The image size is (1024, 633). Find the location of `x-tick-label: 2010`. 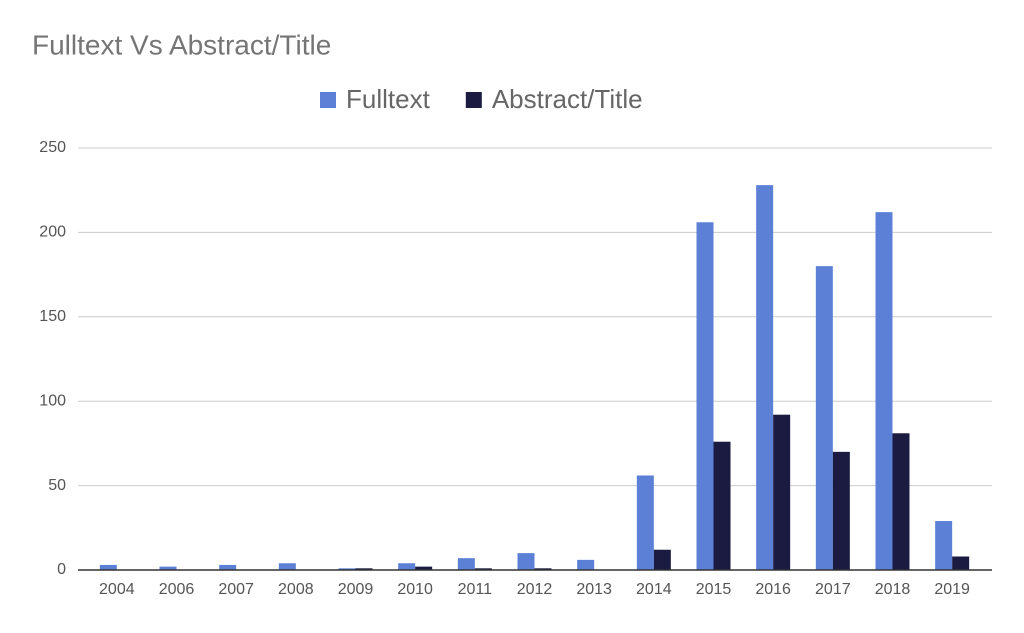

x-tick-label: 2010 is located at coordinates (415, 589).